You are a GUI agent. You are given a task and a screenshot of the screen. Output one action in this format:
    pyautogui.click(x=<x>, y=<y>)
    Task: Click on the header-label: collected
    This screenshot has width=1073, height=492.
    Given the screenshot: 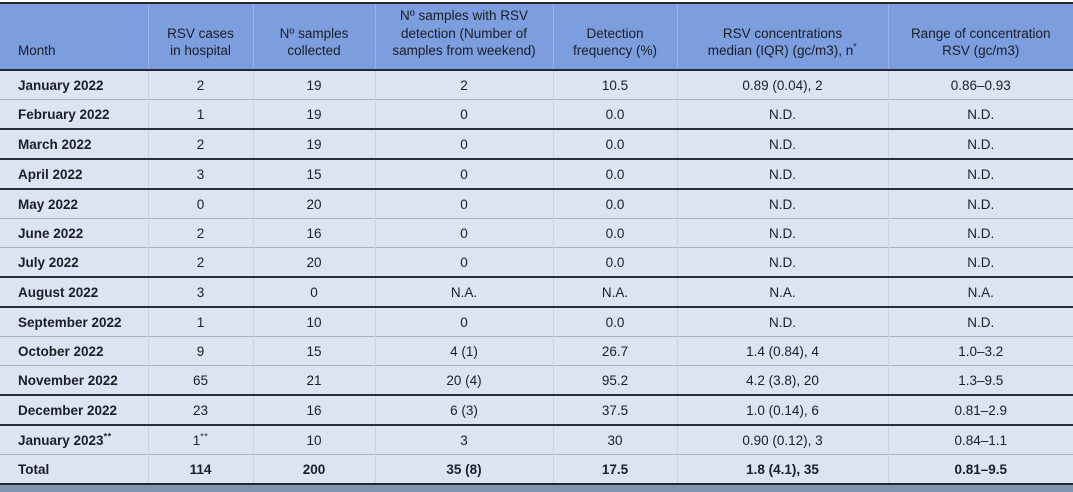 What is the action you would take?
    pyautogui.click(x=314, y=51)
    